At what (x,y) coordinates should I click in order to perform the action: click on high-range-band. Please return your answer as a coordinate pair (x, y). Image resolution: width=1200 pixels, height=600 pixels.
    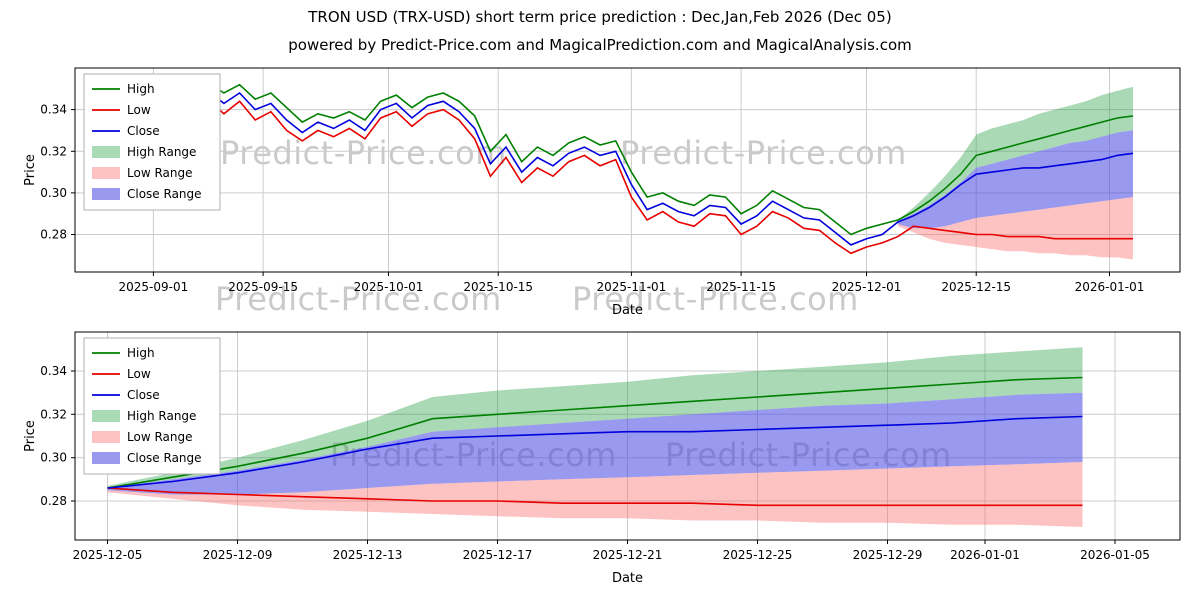
    Looking at the image, I should click on (1015, 154).